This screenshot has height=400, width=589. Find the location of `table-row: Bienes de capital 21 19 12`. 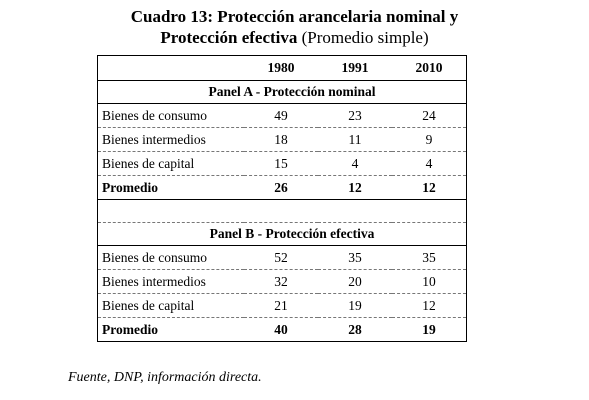

table-row: Bienes de capital 21 19 12 is located at coordinates (282, 305).